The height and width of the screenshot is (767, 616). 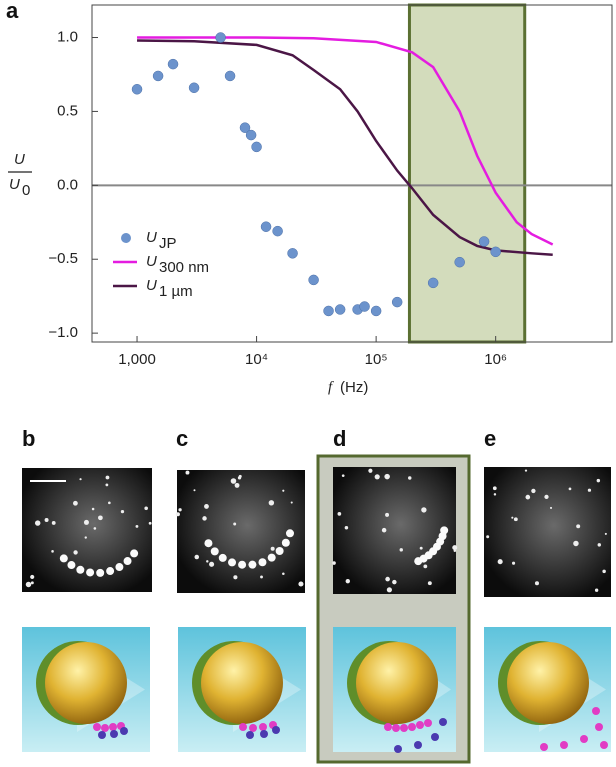 What do you see at coordinates (67, 184) in the screenshot?
I see `y-tick-label: 0.0` at bounding box center [67, 184].